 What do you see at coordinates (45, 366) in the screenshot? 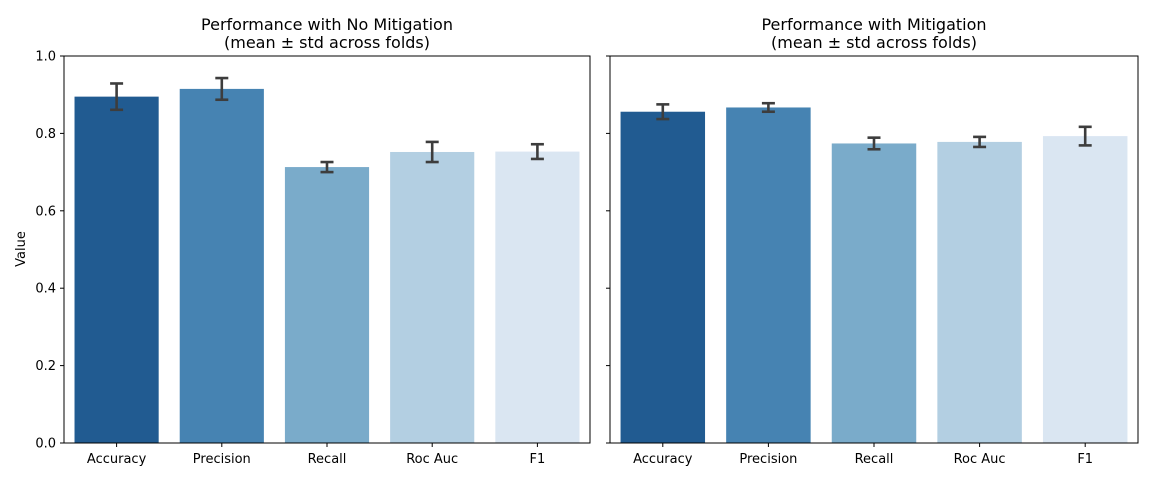
I see `y-tick-label: 0.2` at bounding box center [45, 366].